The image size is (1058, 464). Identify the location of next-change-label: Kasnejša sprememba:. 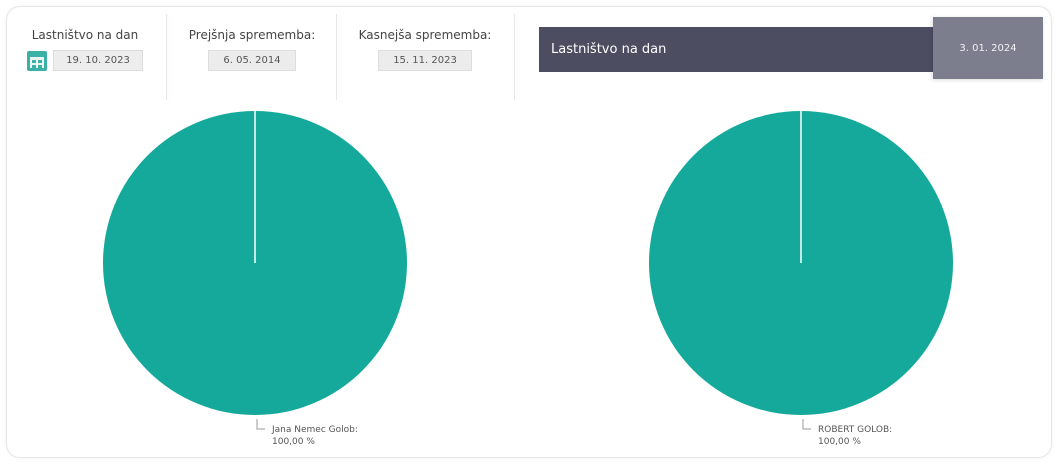
(425, 35).